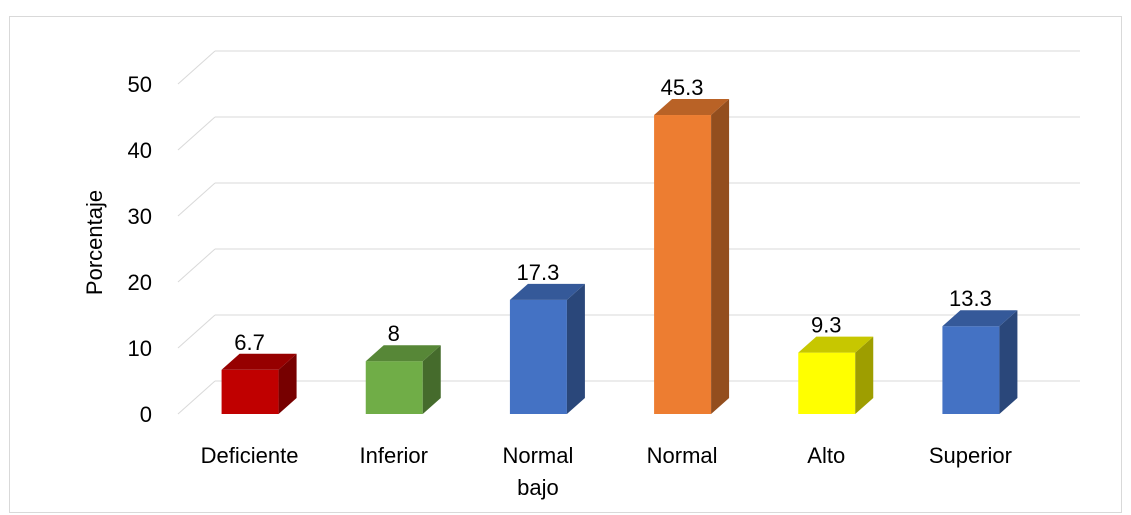 This screenshot has width=1131, height=515. Describe the element at coordinates (682, 87) in the screenshot. I see `data-label: 45.3` at that location.